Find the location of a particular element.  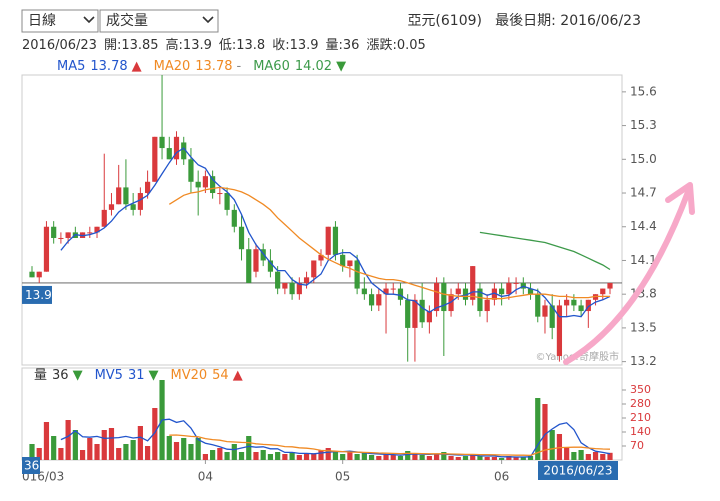

y-tick-label: 15.0 is located at coordinates (643, 159).